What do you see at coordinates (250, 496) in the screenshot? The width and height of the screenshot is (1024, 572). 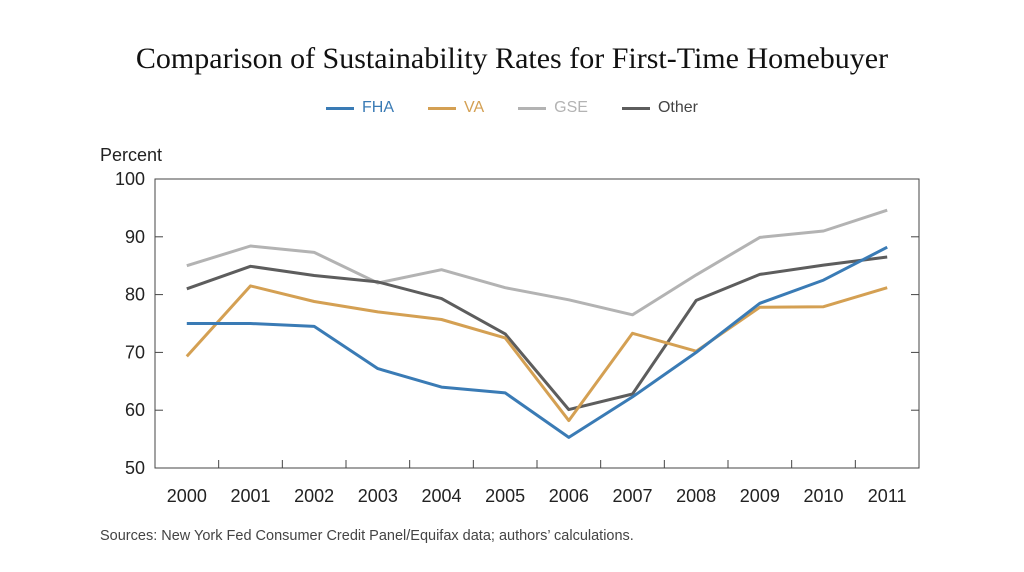 I see `x-tick-label: 2001` at bounding box center [250, 496].